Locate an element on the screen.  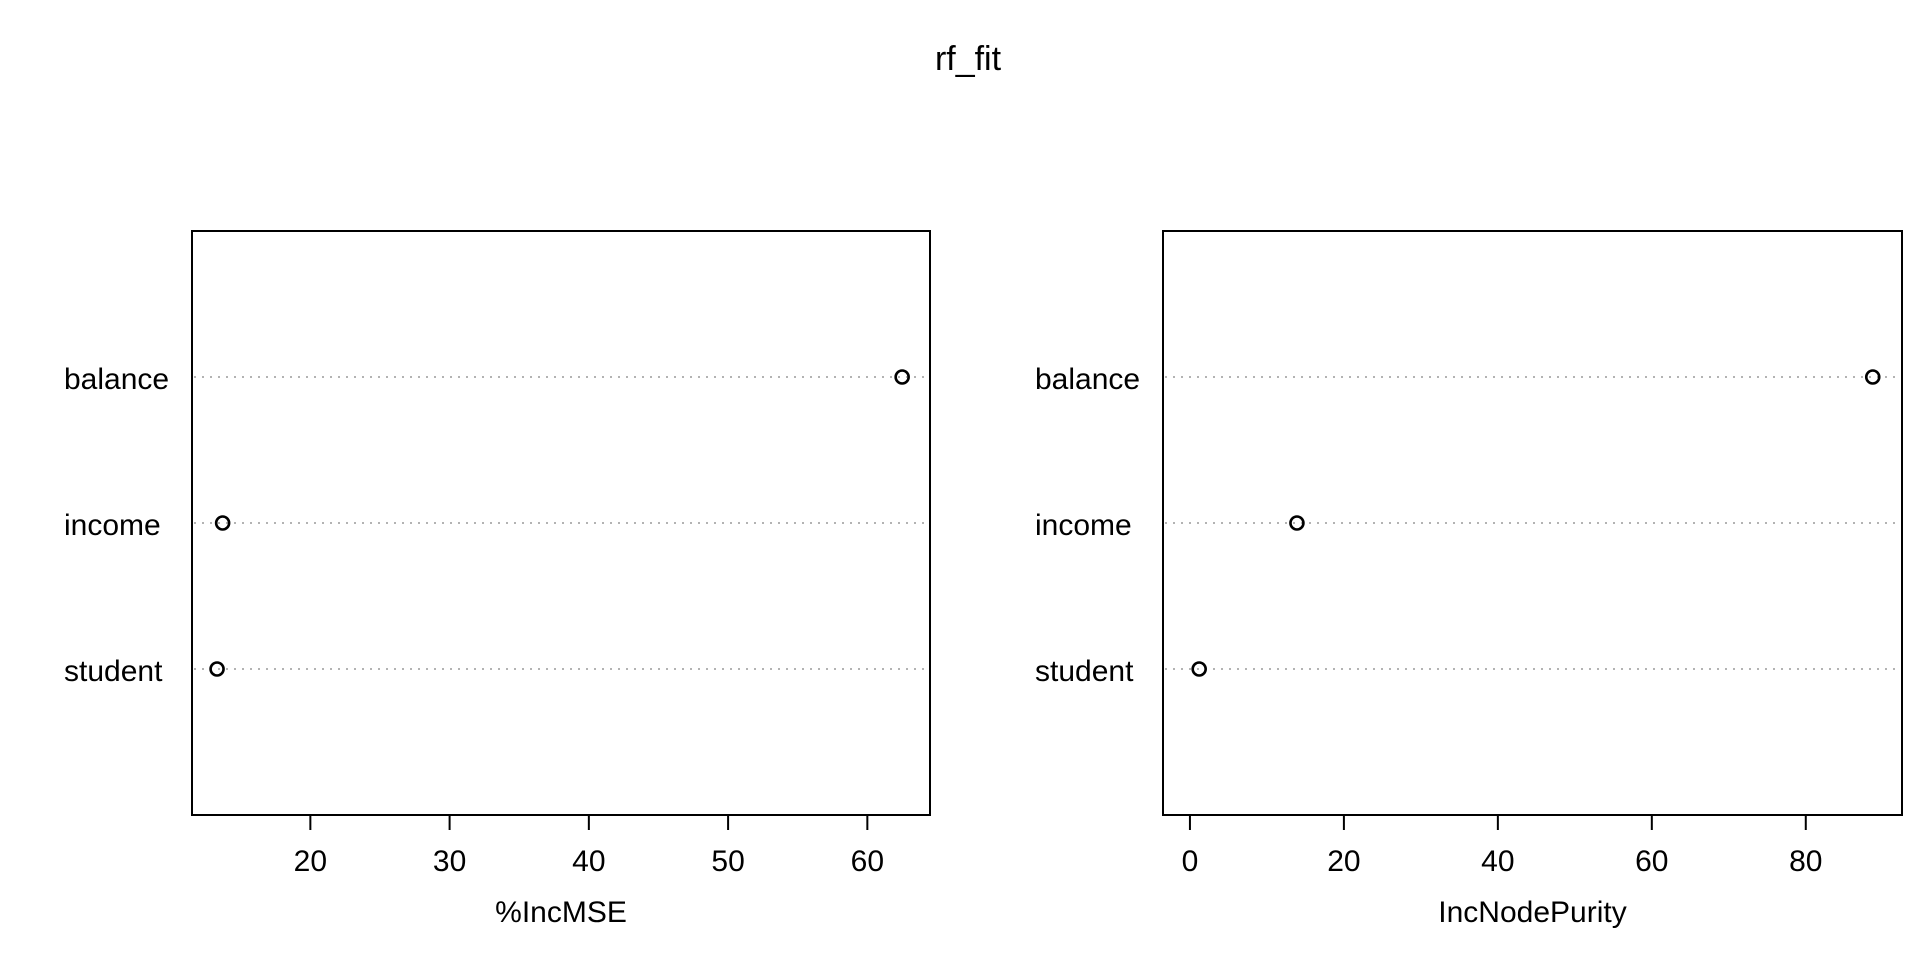
x-tick-label: 80 is located at coordinates (1805, 861).